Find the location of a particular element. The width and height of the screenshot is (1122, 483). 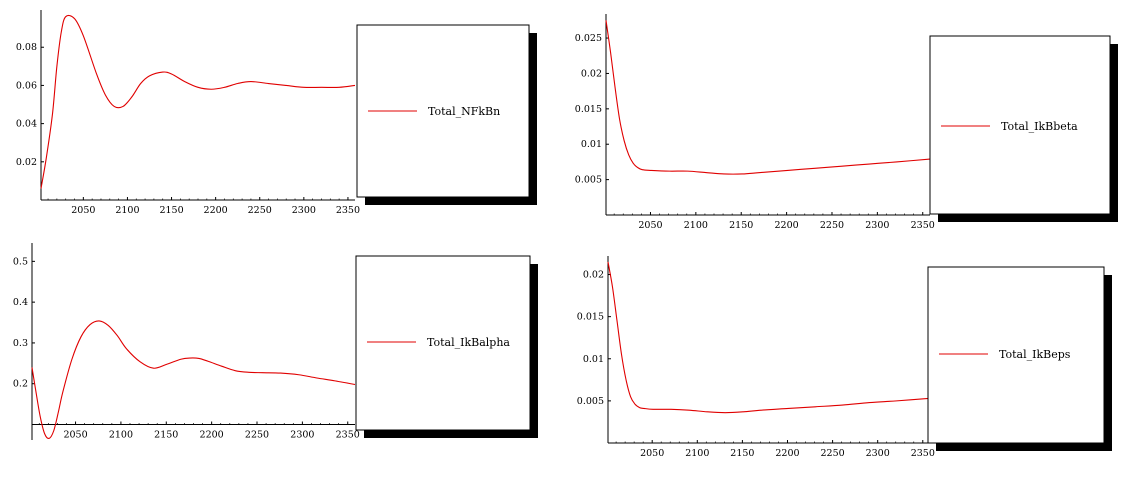

legend-box: Total_NFkBn is located at coordinates (446, 114).